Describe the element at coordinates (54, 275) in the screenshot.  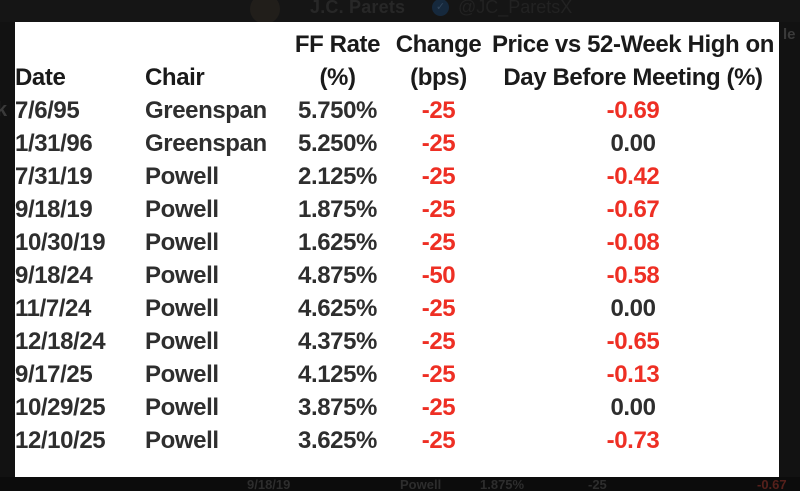
I see `cell-date: 9/18/24` at that location.